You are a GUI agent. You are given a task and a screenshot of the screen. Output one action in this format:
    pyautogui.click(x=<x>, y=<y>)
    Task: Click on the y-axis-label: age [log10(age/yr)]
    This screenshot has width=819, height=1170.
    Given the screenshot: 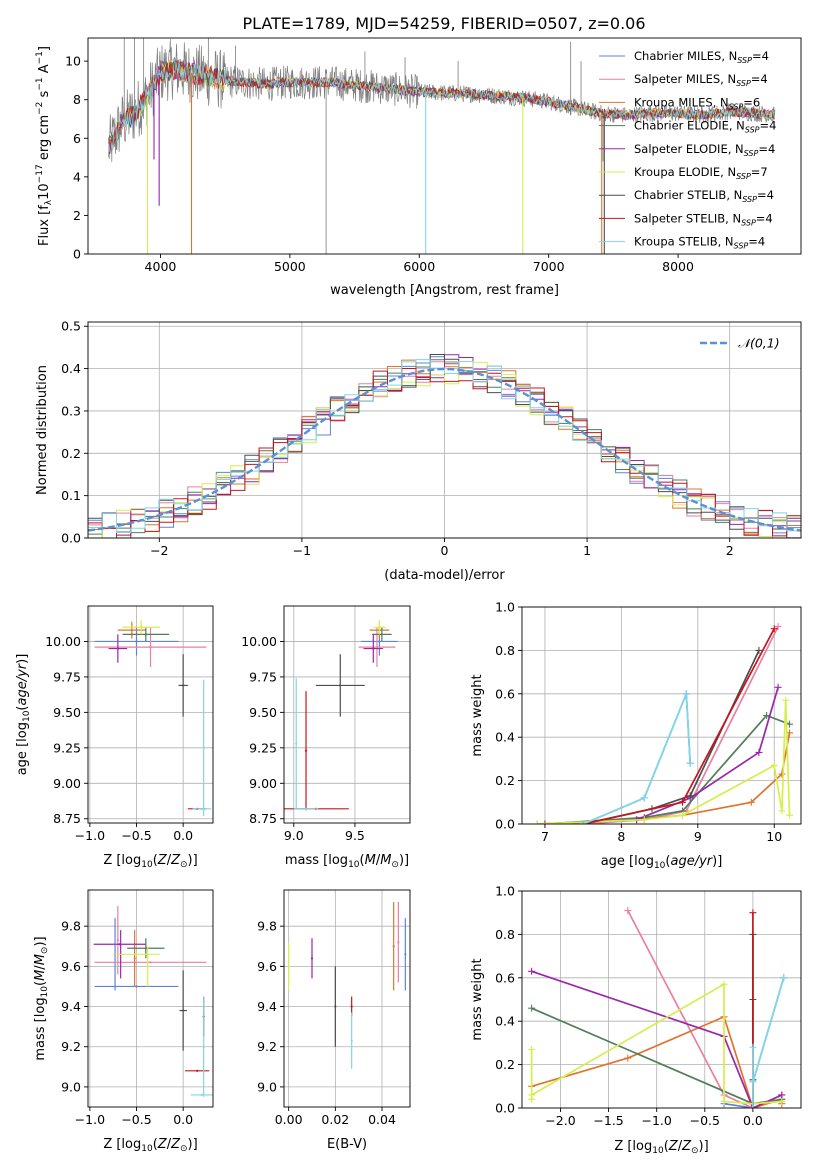 What is the action you would take?
    pyautogui.click(x=23, y=715)
    